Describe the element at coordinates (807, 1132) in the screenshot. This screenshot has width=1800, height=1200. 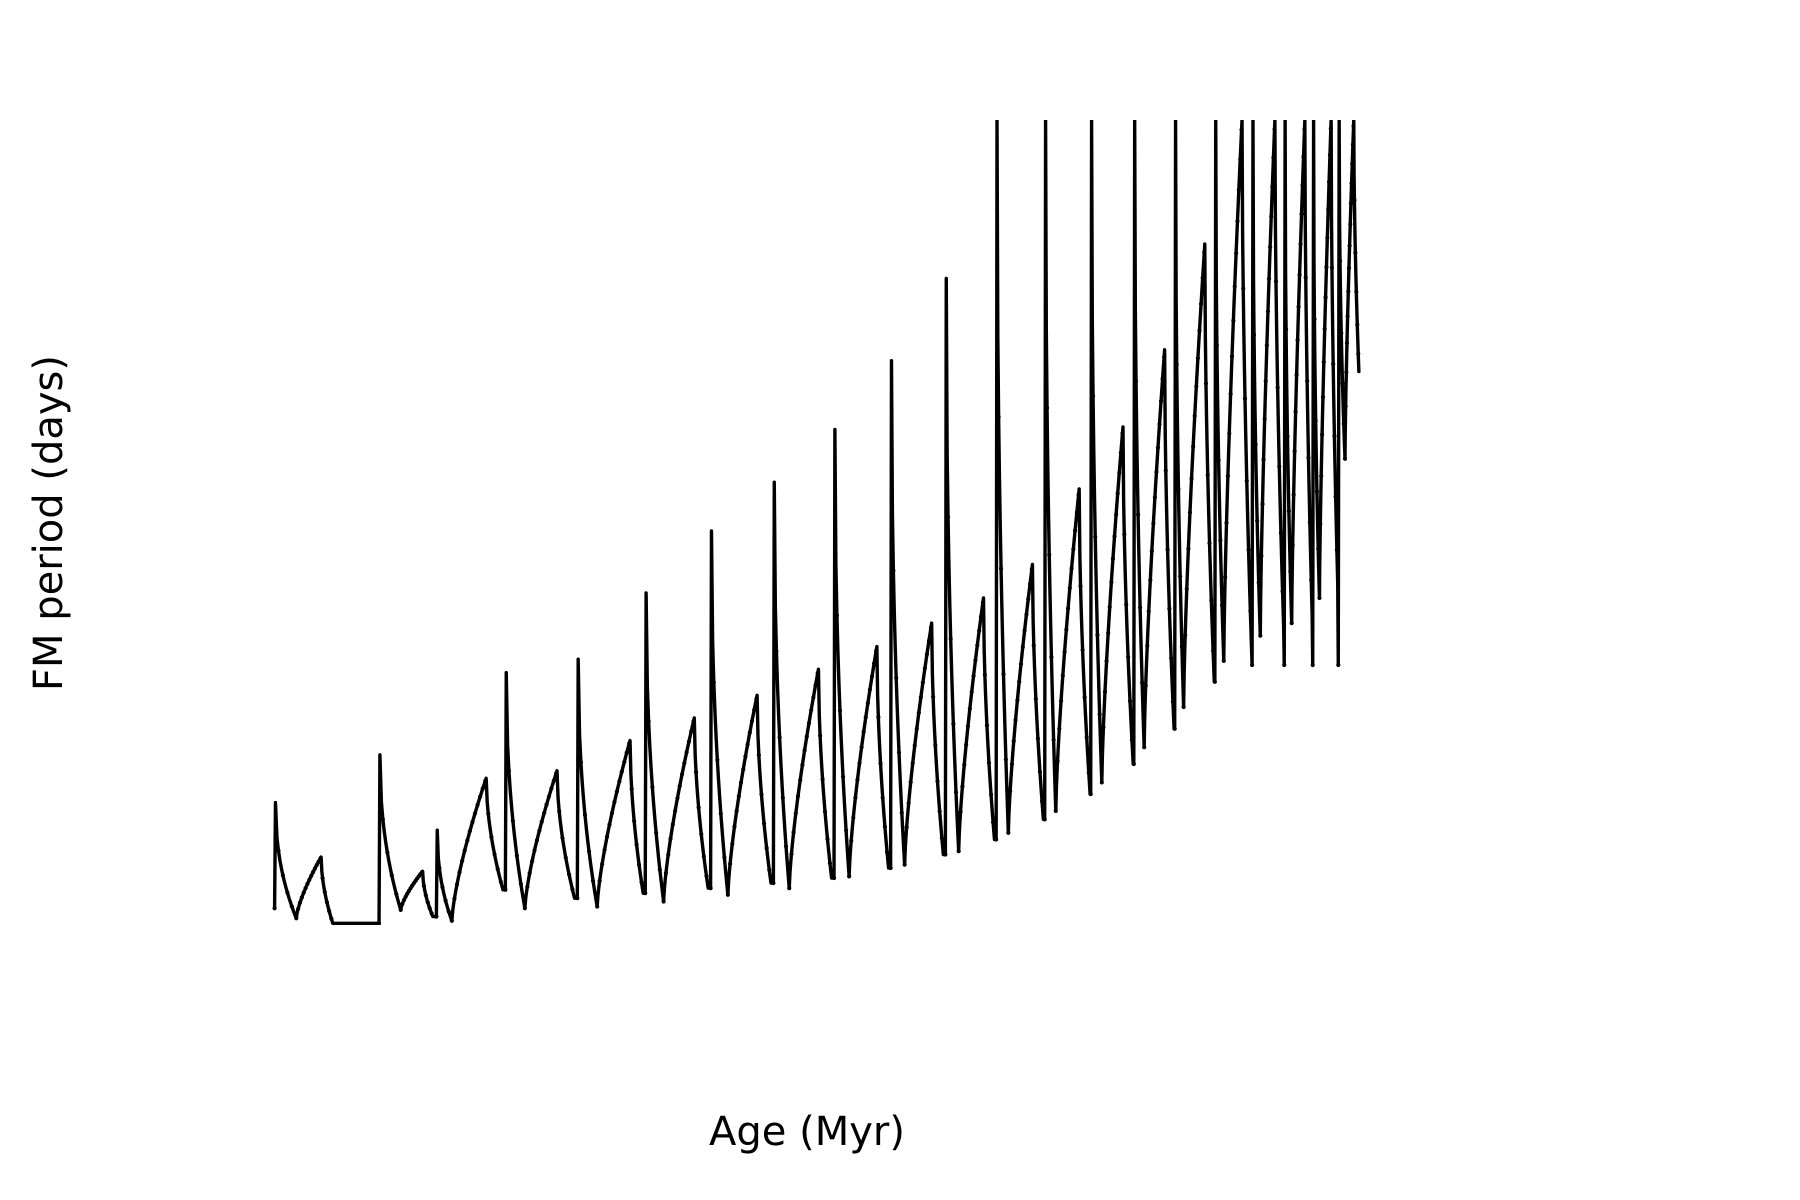
I see `x-axis-title: Age (Myr)` at that location.